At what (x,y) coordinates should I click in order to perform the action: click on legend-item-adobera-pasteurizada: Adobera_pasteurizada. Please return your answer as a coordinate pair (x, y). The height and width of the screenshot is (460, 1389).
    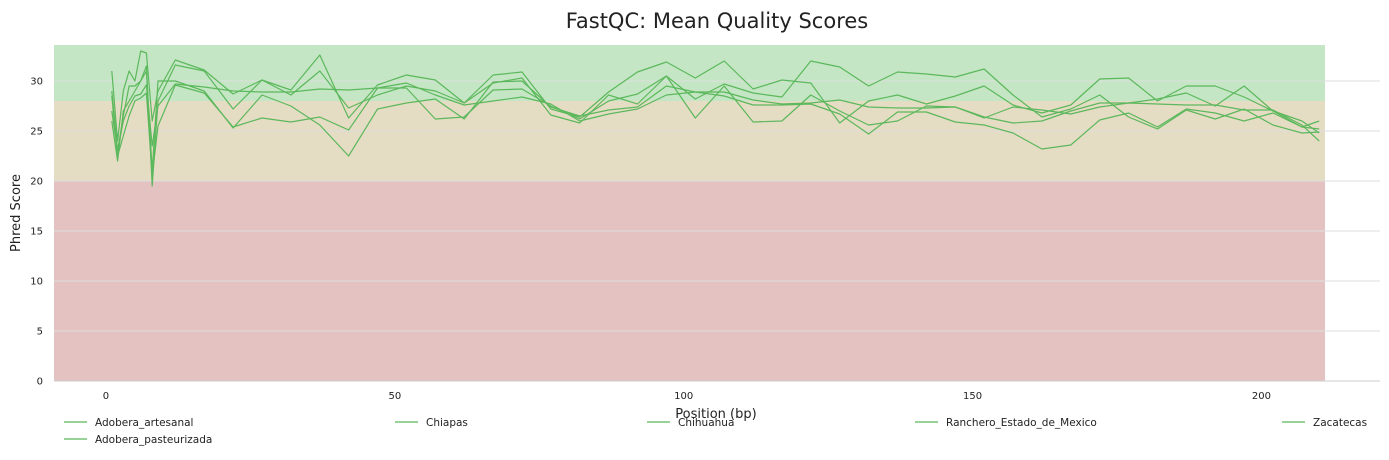
    Looking at the image, I should click on (138, 440).